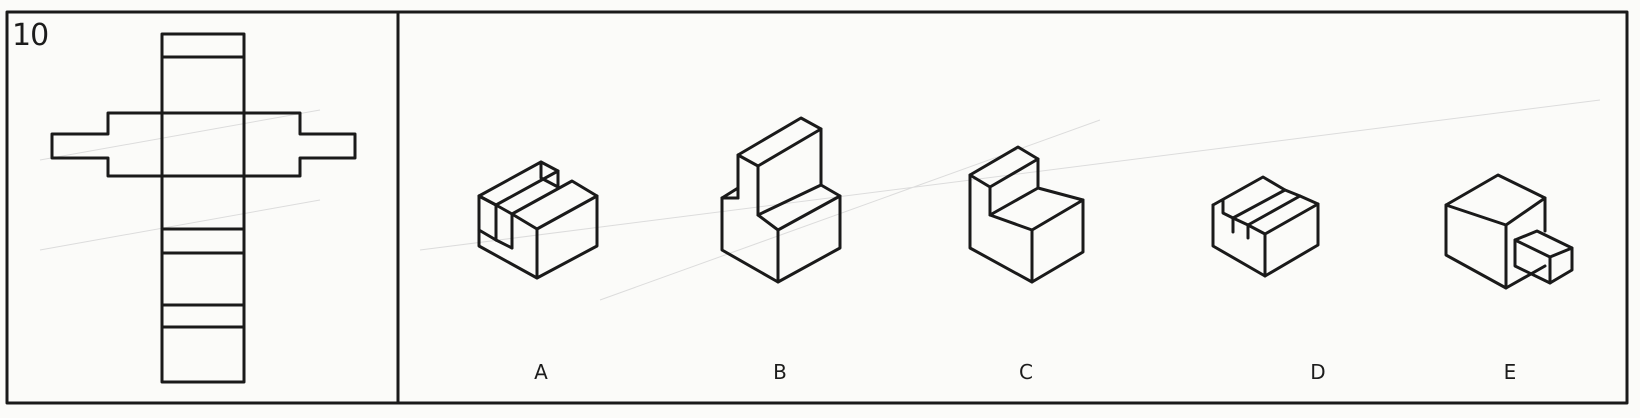 Image resolution: width=1640 pixels, height=418 pixels. I want to click on option-b-figure, so click(781, 200).